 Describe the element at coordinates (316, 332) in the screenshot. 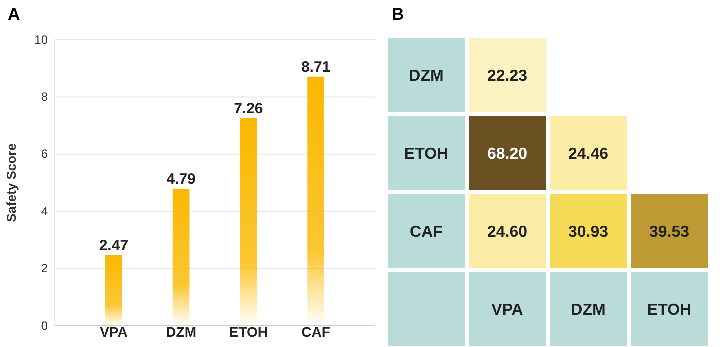

I see `x-tick-label: CAF` at that location.